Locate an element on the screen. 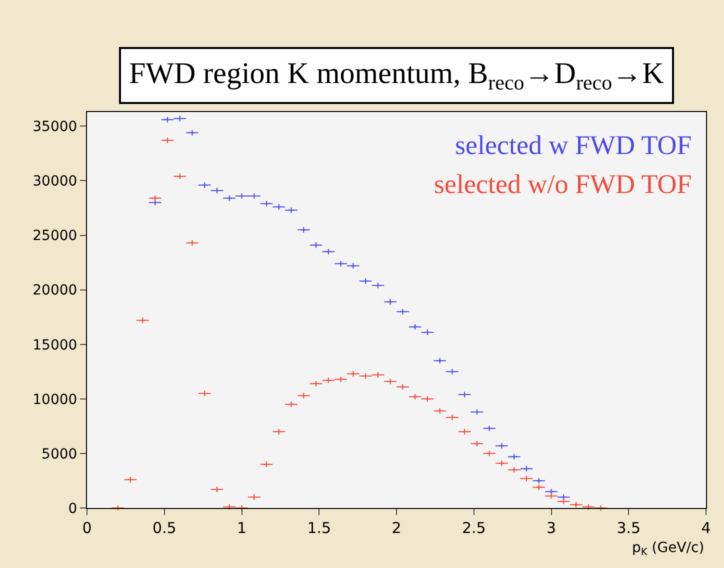 Image resolution: width=724 pixels, height=568 pixels. x-tick-label: 2 is located at coordinates (397, 528).